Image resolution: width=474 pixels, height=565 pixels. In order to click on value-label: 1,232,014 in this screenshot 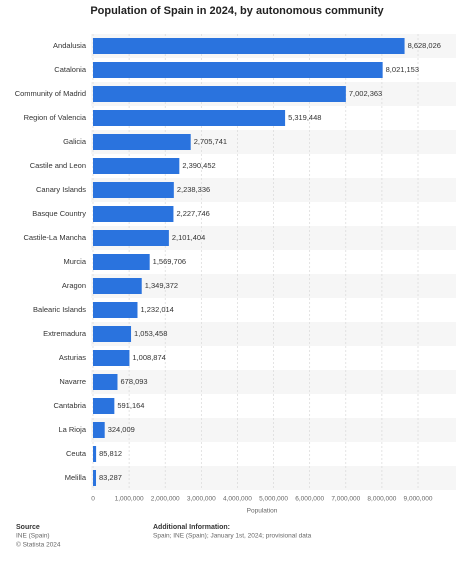, I will do `click(156, 309)`.